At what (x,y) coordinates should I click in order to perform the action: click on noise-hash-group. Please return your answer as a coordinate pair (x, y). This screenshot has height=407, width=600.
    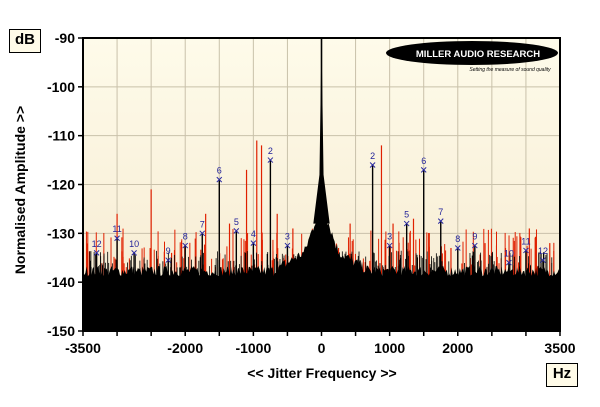
    Looking at the image, I should click on (321, 266).